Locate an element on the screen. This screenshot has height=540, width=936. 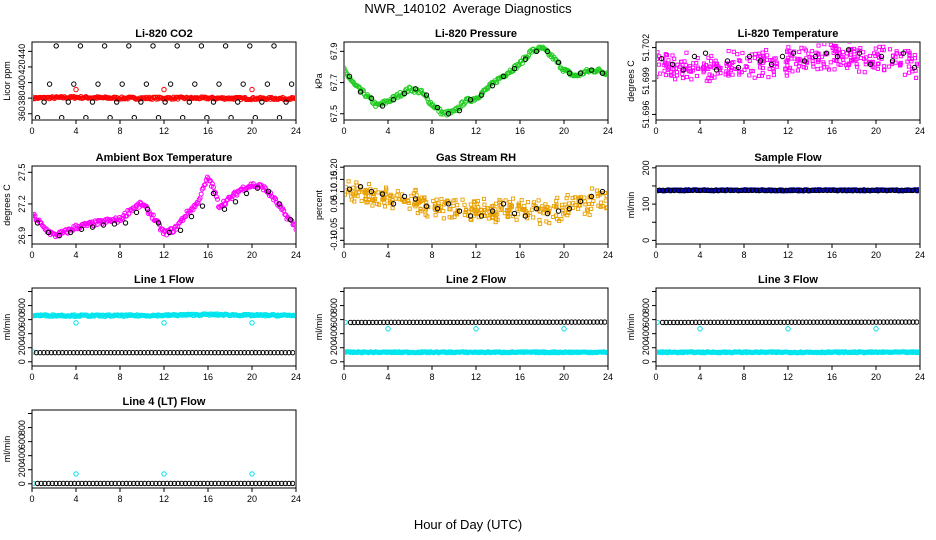
data-layer is located at coordinates (164, 333).